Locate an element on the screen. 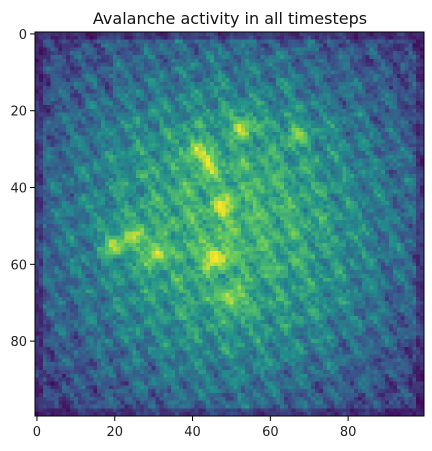 The width and height of the screenshot is (432, 451). x-tick-label: 20 is located at coordinates (114, 432).